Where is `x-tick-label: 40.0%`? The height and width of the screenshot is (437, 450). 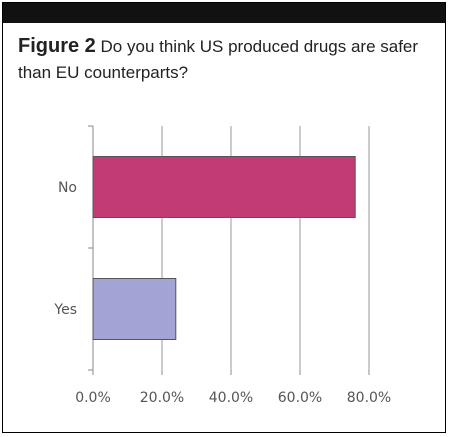 x-tick-label: 40.0% is located at coordinates (231, 398).